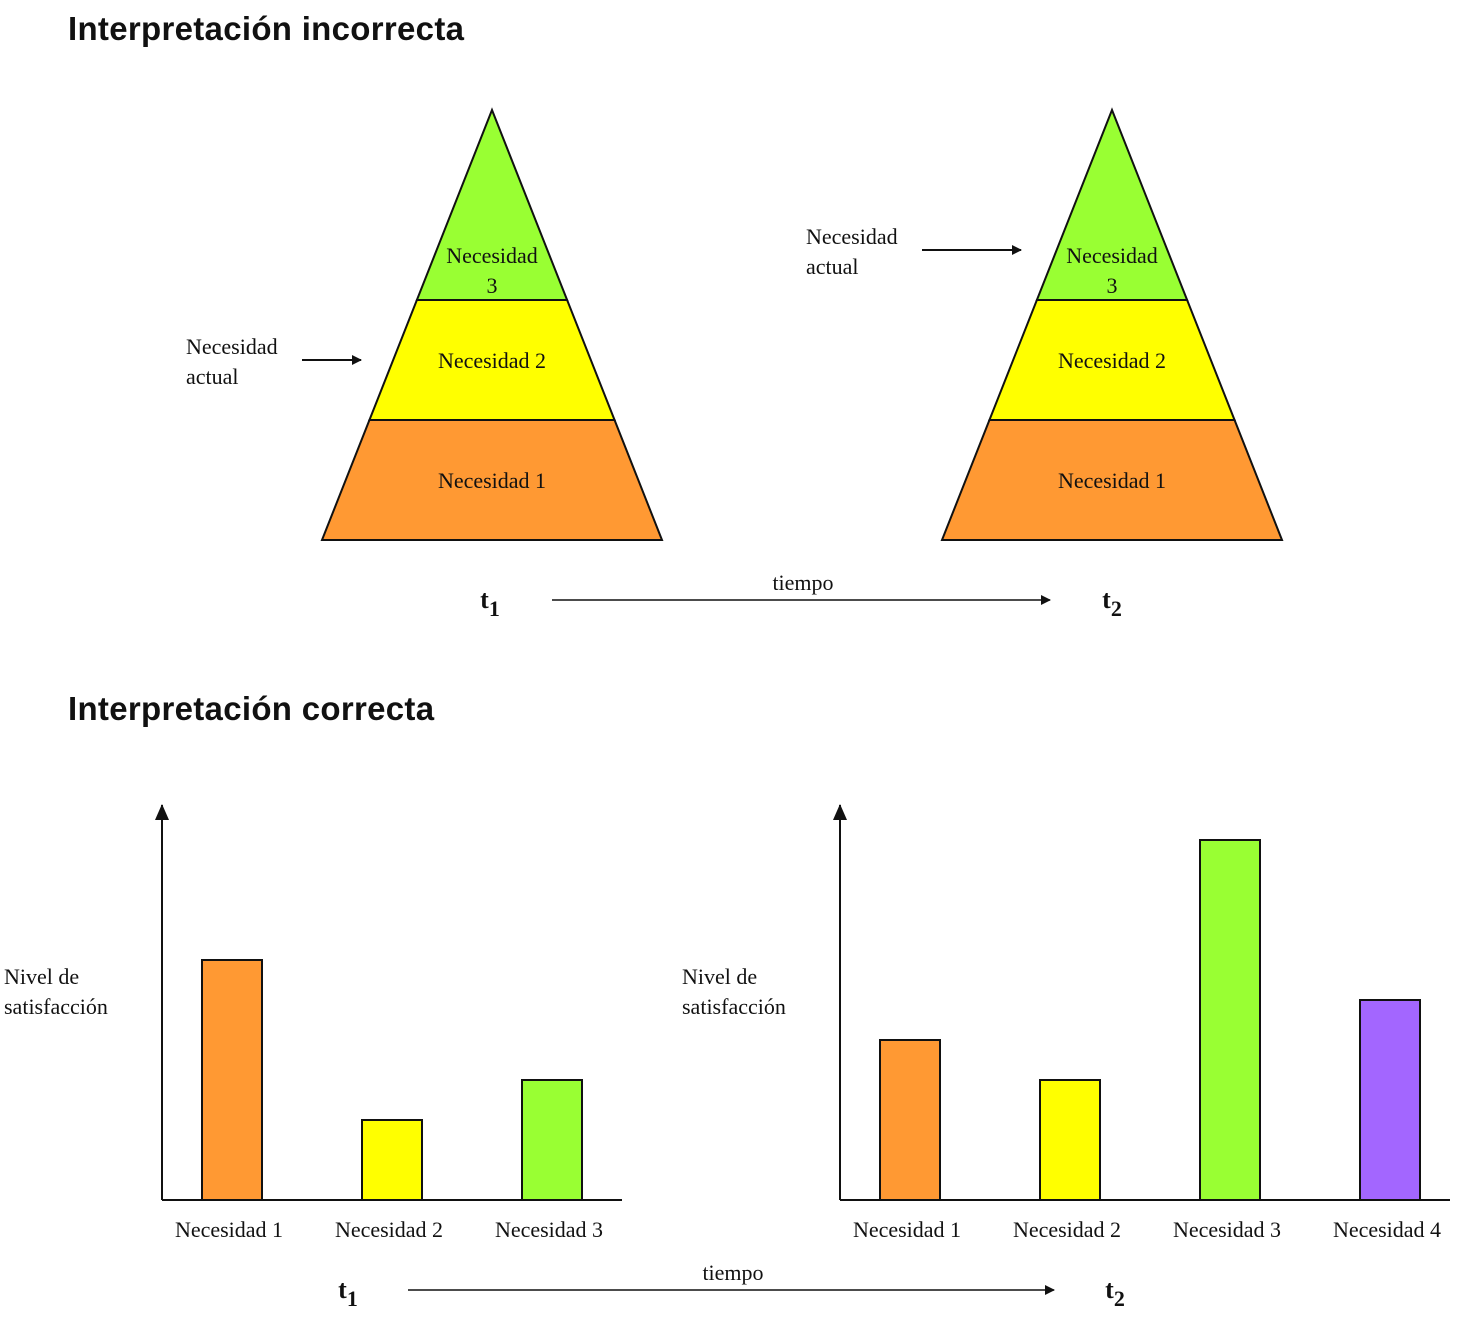 The height and width of the screenshot is (1320, 1466). What do you see at coordinates (1387, 1229) in the screenshot?
I see `category-label-4: Necesidad 4` at bounding box center [1387, 1229].